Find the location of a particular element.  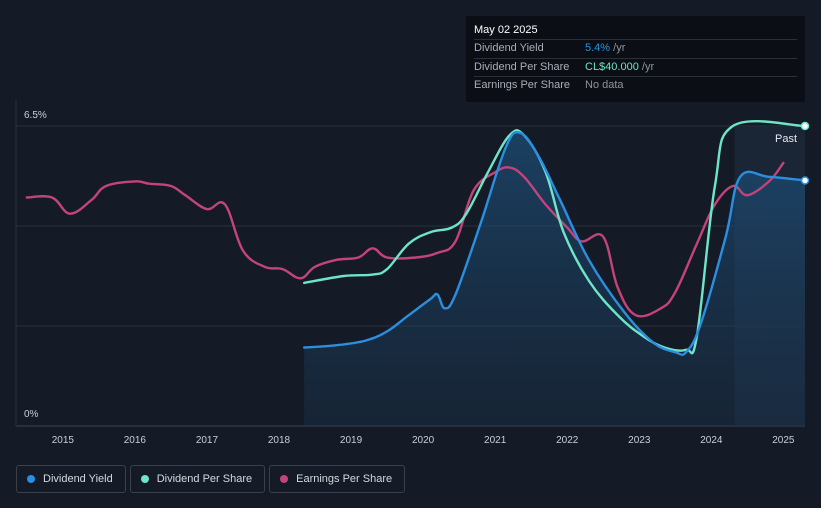

tooltip-value-number: 5.4% is located at coordinates (598, 48).